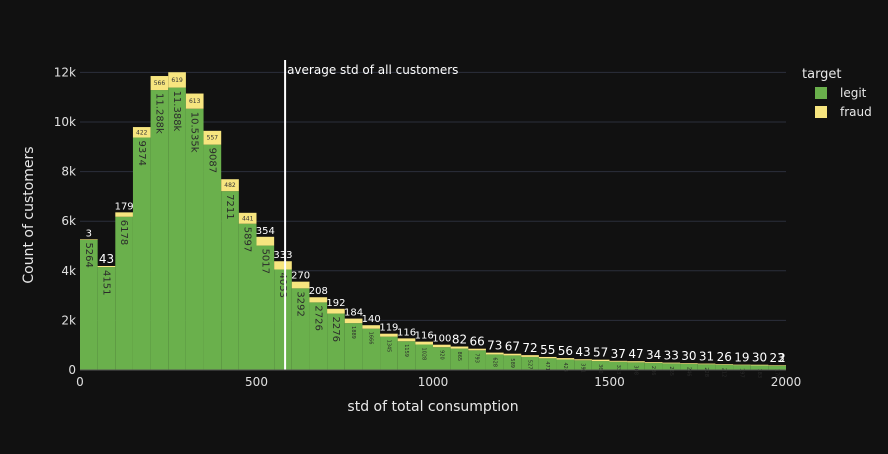  I want to click on bar-fraud-label: 208, so click(318, 291).